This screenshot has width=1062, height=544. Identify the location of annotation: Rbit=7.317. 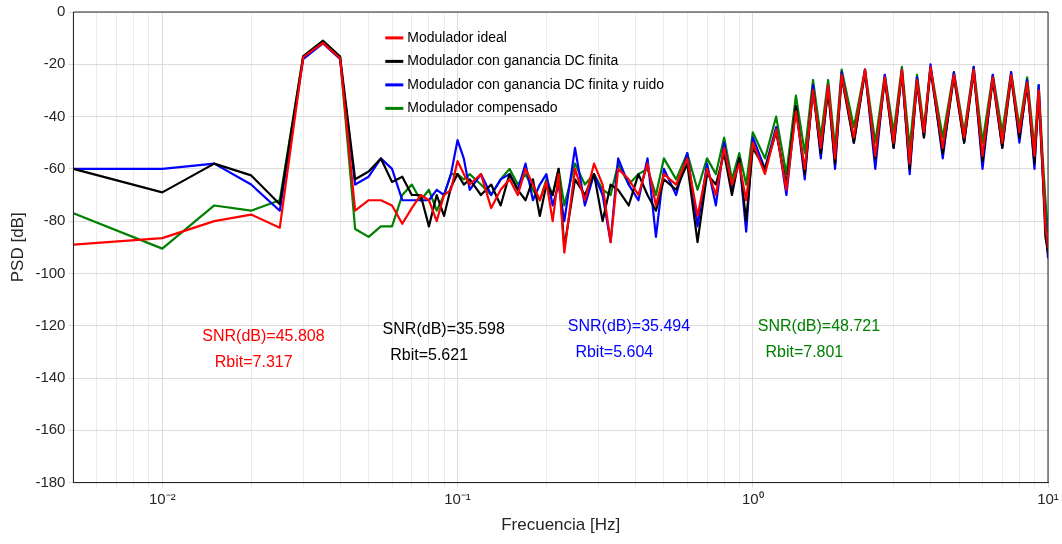
(253, 361).